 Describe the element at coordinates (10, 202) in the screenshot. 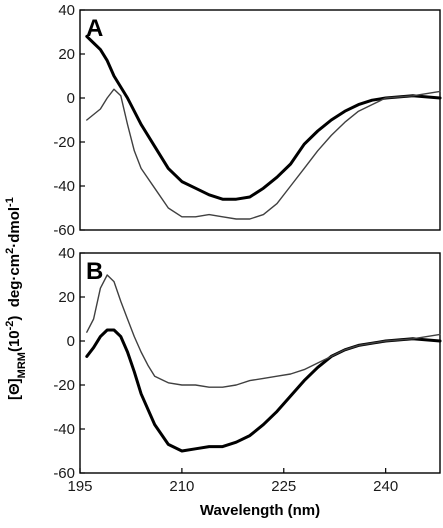

I see `y-axis-title-units-exp2: -1` at that location.